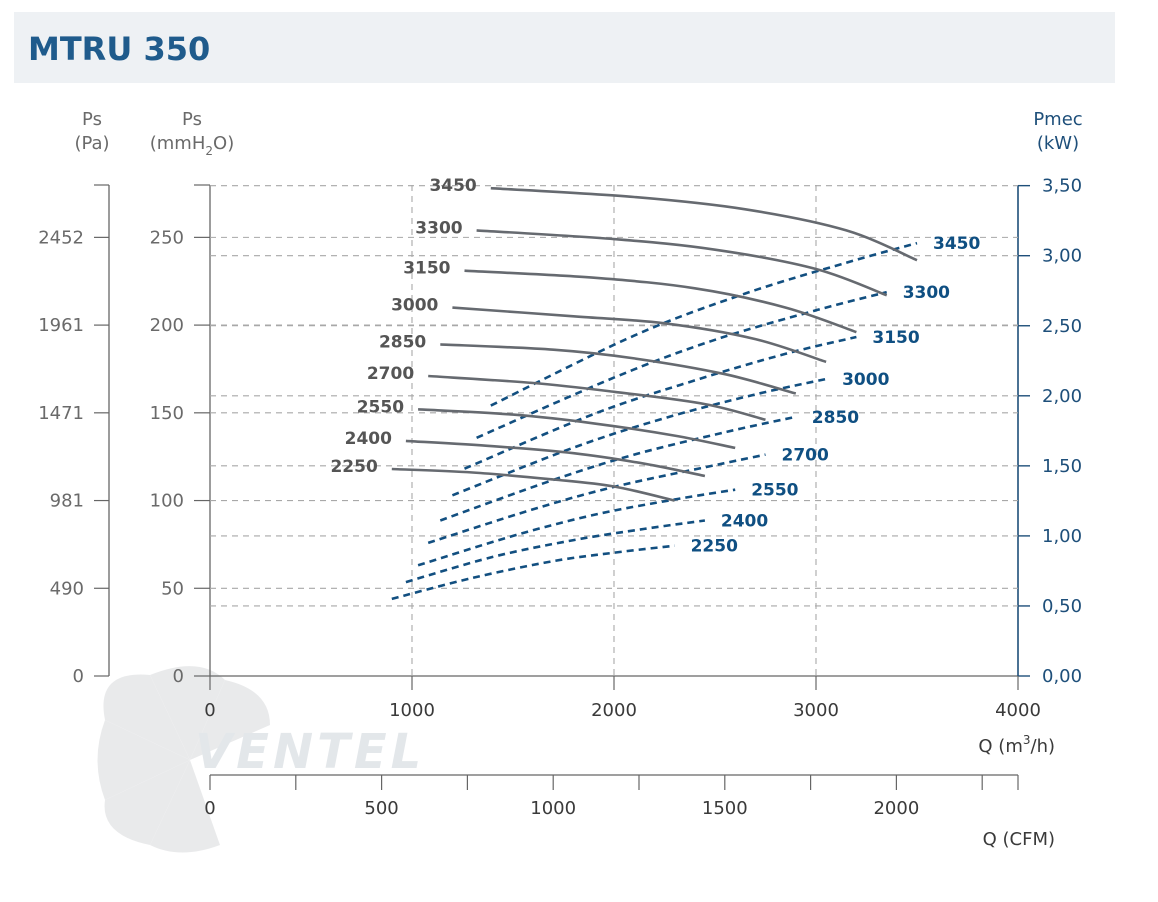 The height and width of the screenshot is (902, 1158). Describe the element at coordinates (368, 439) in the screenshot. I see `pressure-curve-label: 2400` at that location.